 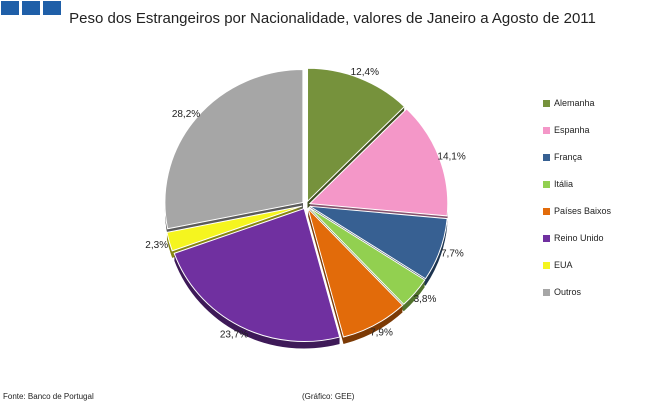 What do you see at coordinates (378, 242) in the screenshot?
I see `pie-slice-fran-a` at bounding box center [378, 242].